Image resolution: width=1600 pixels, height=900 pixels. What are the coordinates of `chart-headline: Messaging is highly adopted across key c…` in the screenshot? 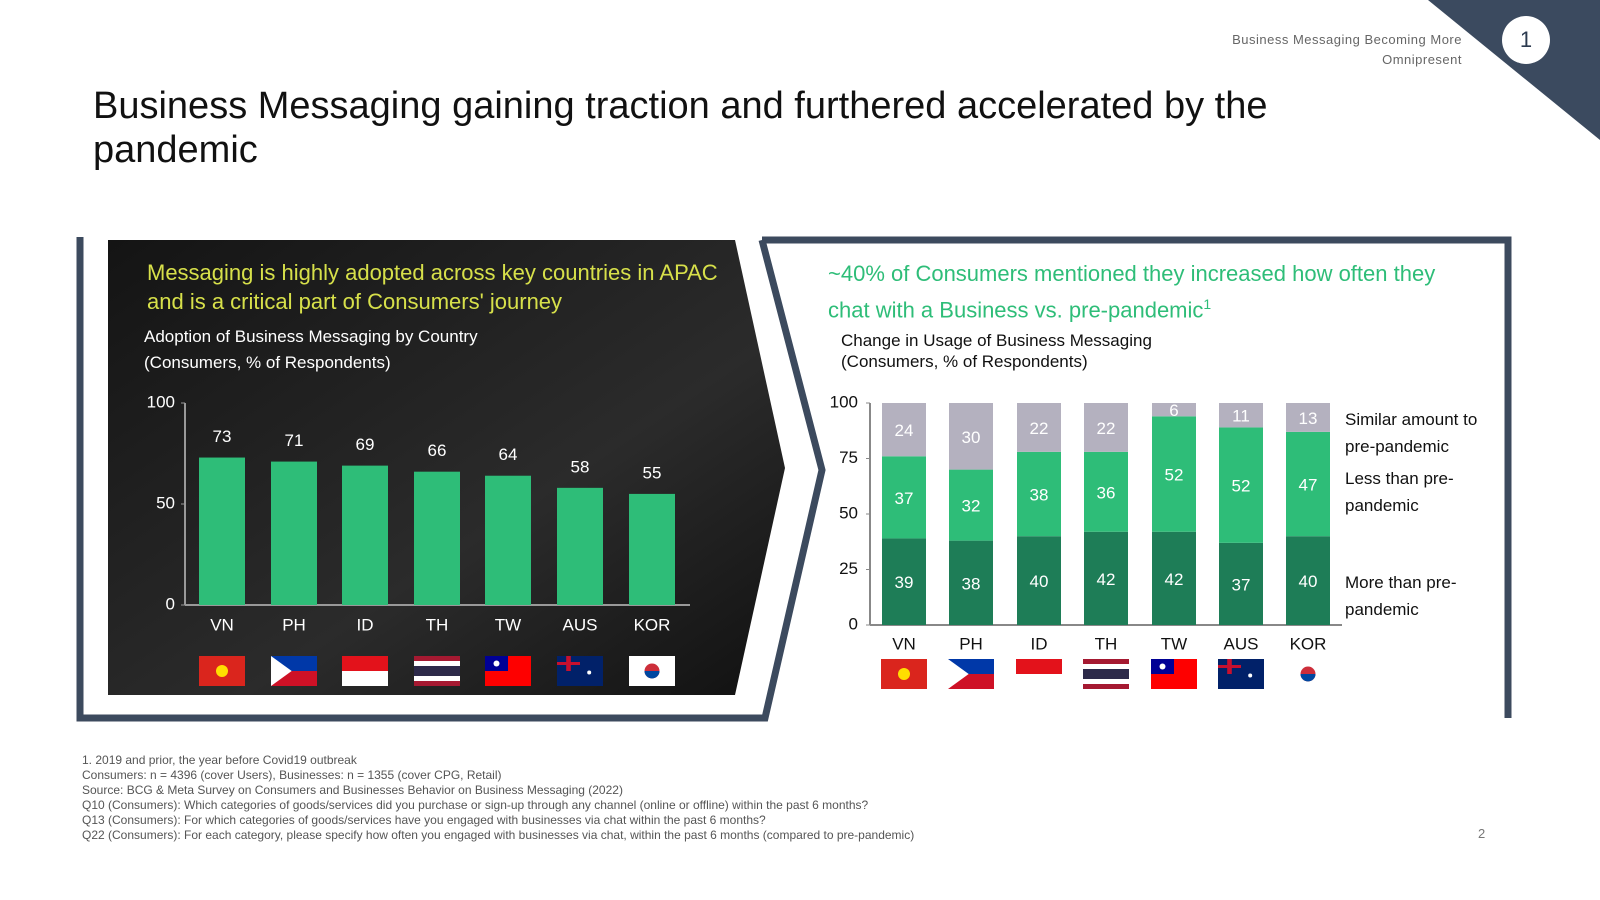 It's located at (432, 287).